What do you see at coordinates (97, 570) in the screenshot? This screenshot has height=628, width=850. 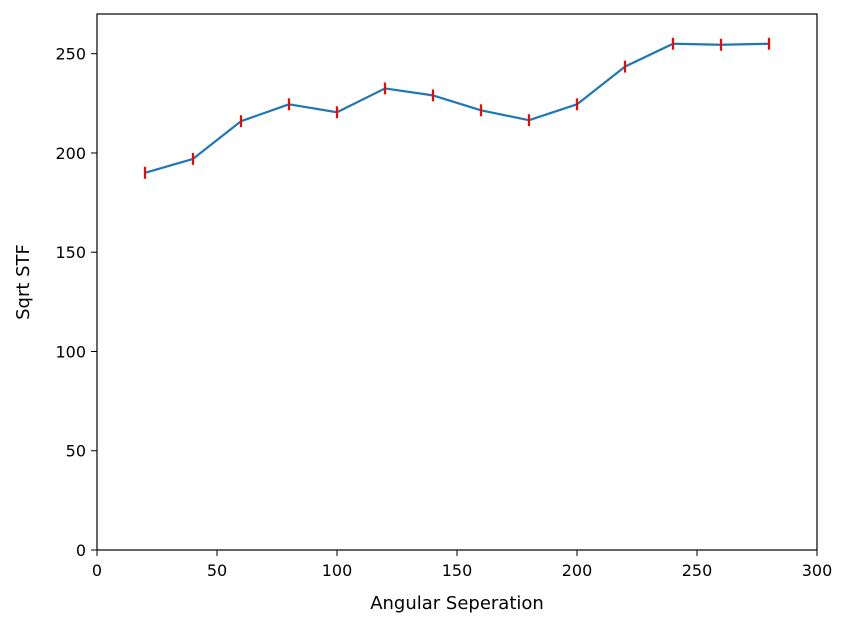 I see `x-tick-label: 0` at bounding box center [97, 570].